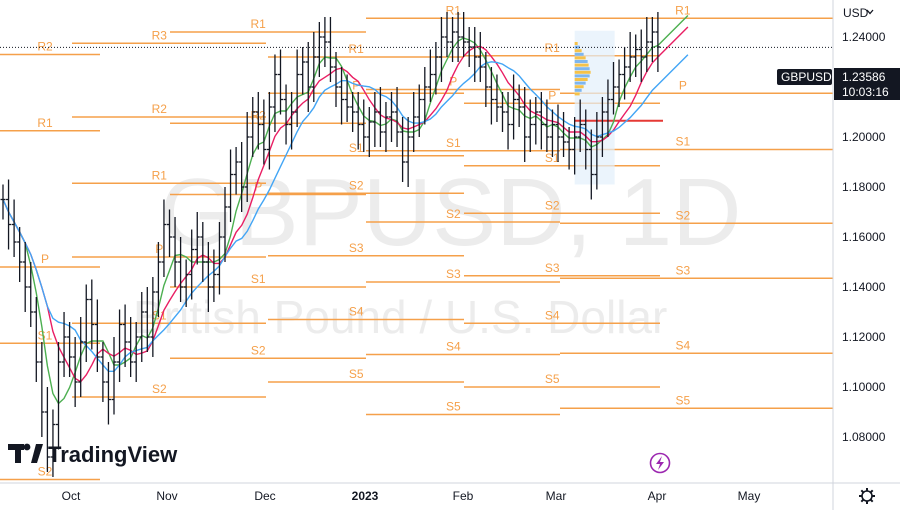  What do you see at coordinates (749, 496) in the screenshot?
I see `time-tick-label: May` at bounding box center [749, 496].